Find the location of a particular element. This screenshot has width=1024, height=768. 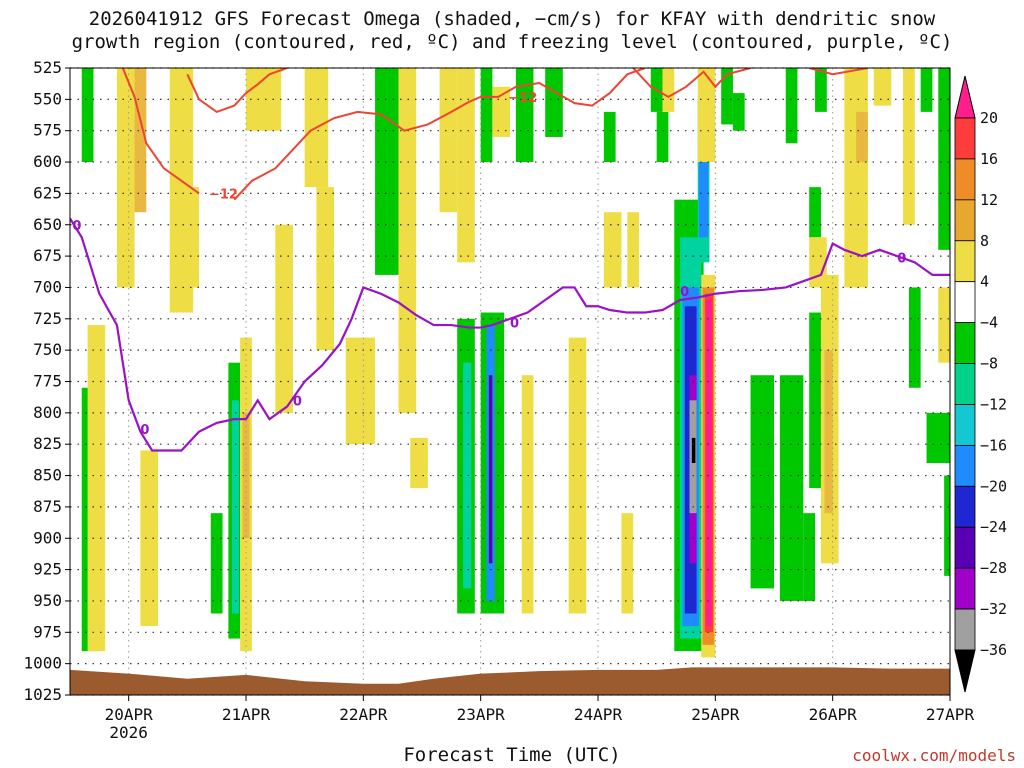

y-tick-label-1025: 1025 is located at coordinates (42, 694).